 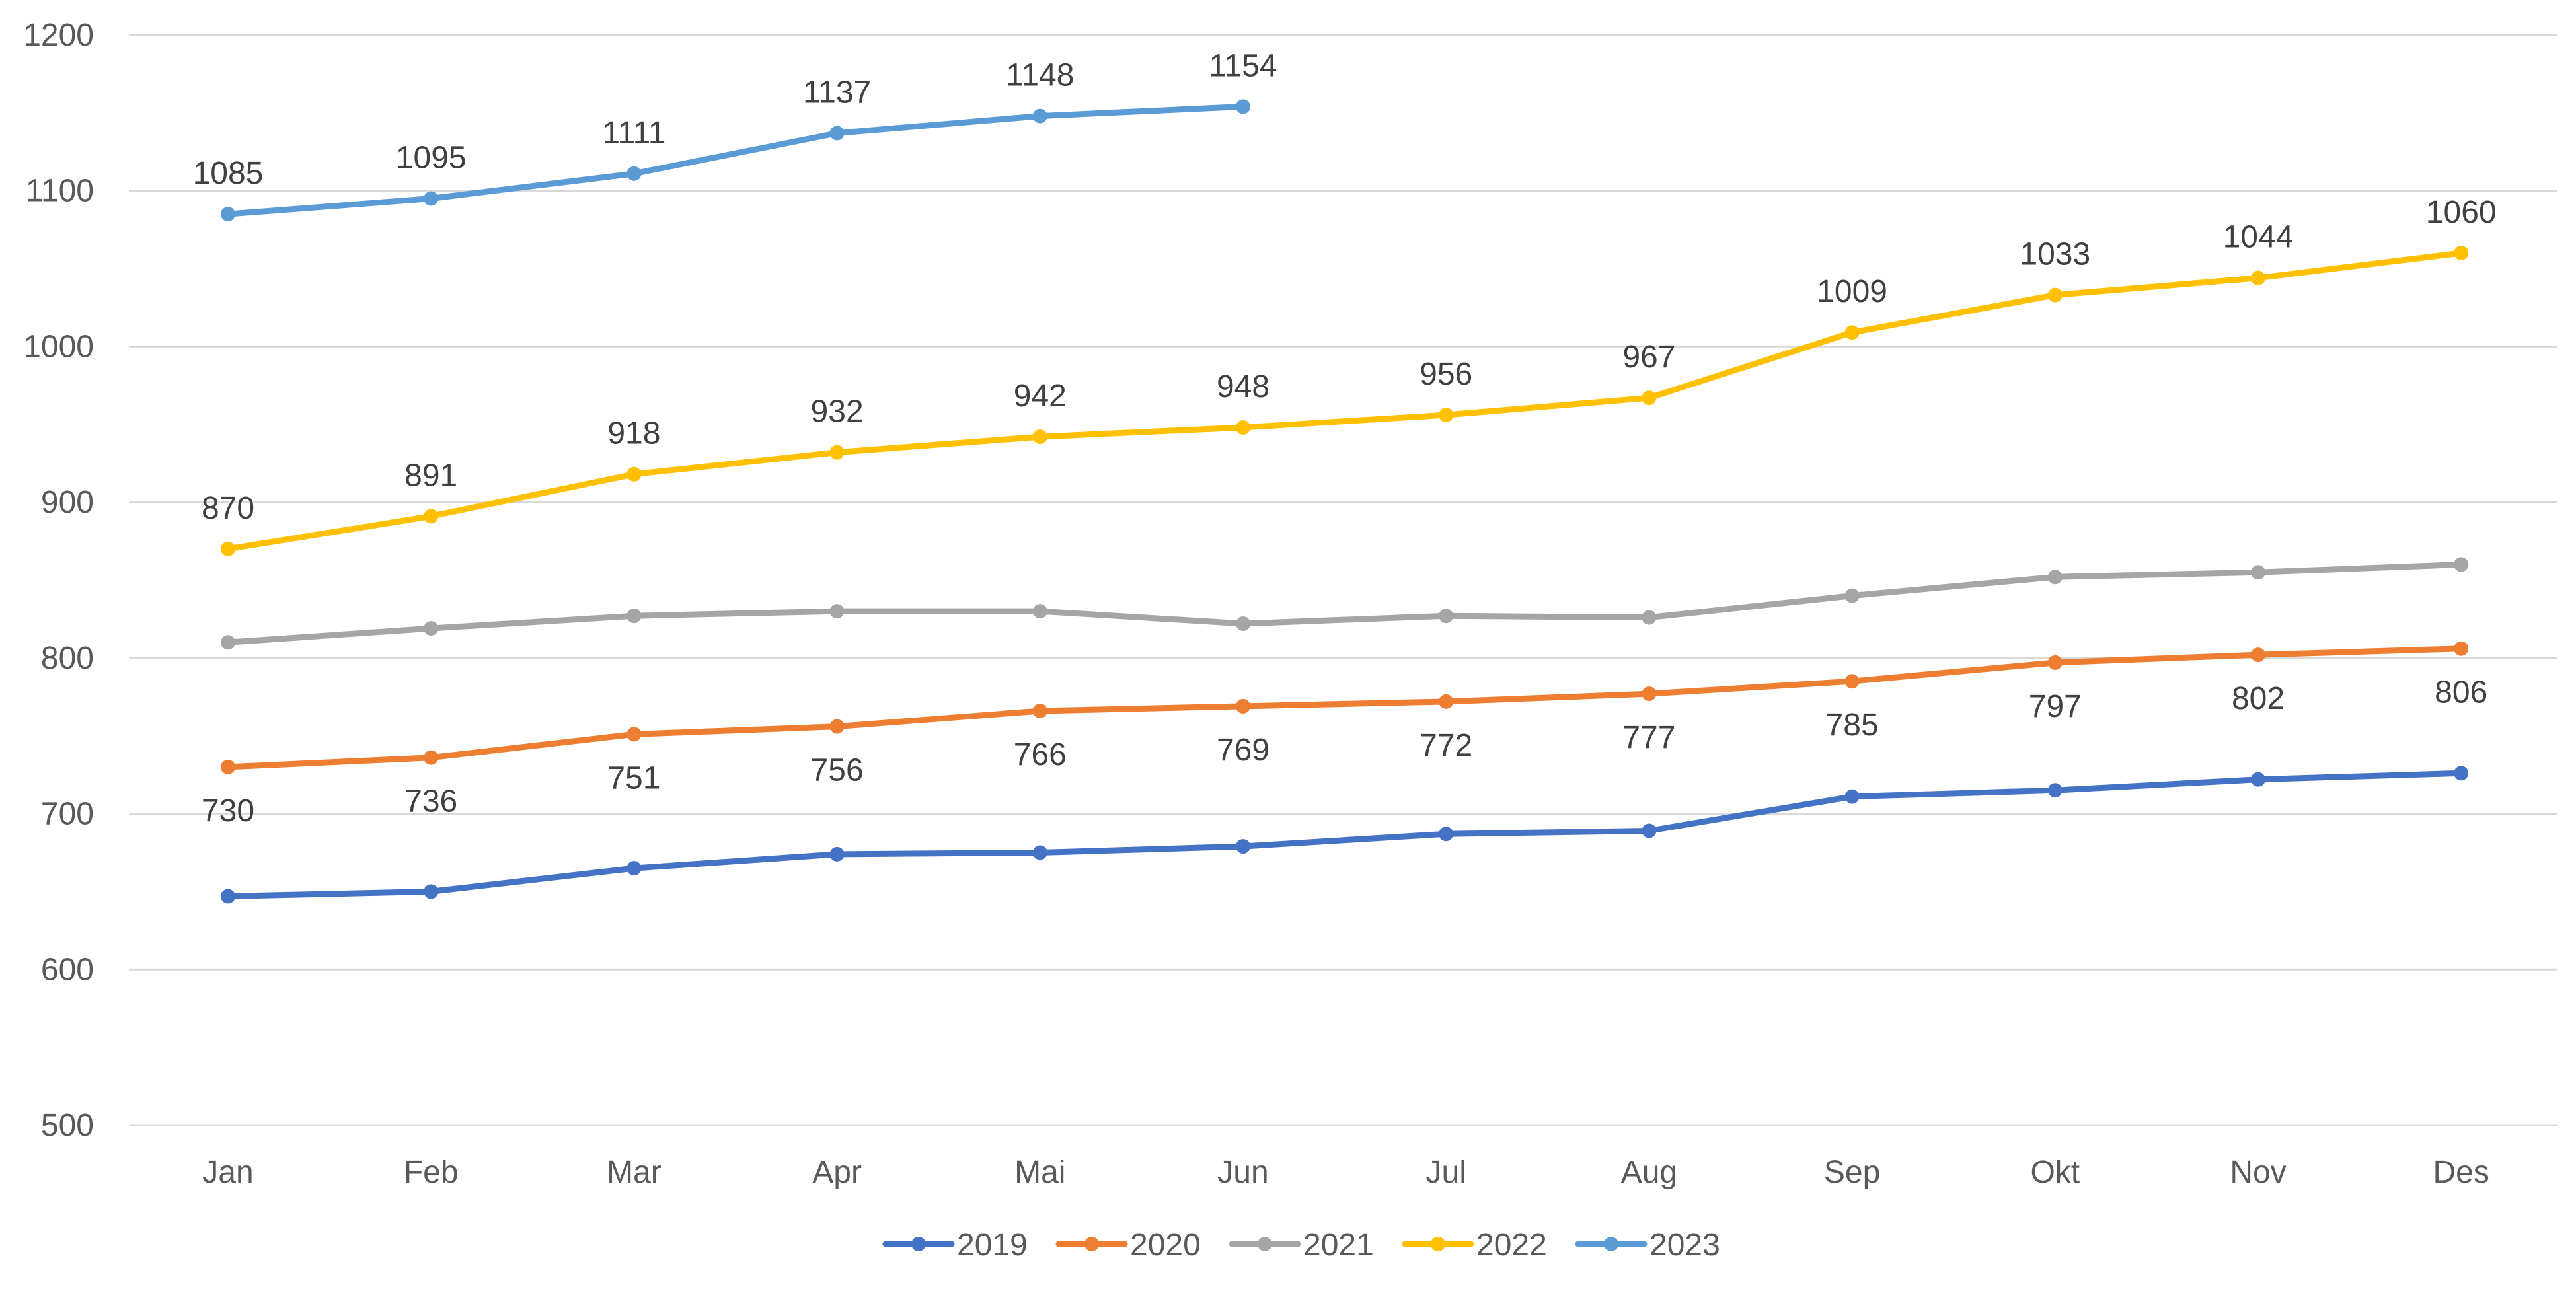 I want to click on x-tick-label: Mai, so click(x=1039, y=1172).